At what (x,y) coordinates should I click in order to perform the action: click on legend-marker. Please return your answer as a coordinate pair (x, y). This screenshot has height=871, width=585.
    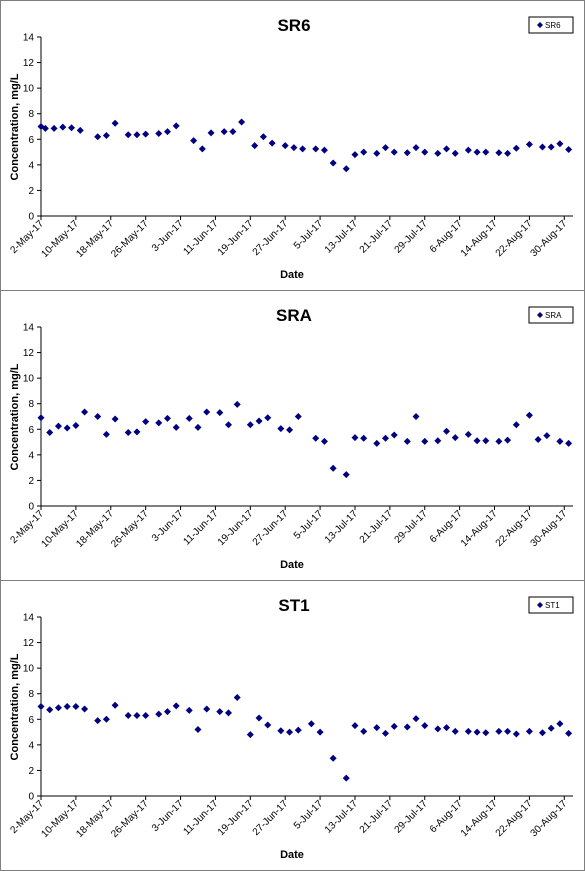
    Looking at the image, I should click on (540, 25).